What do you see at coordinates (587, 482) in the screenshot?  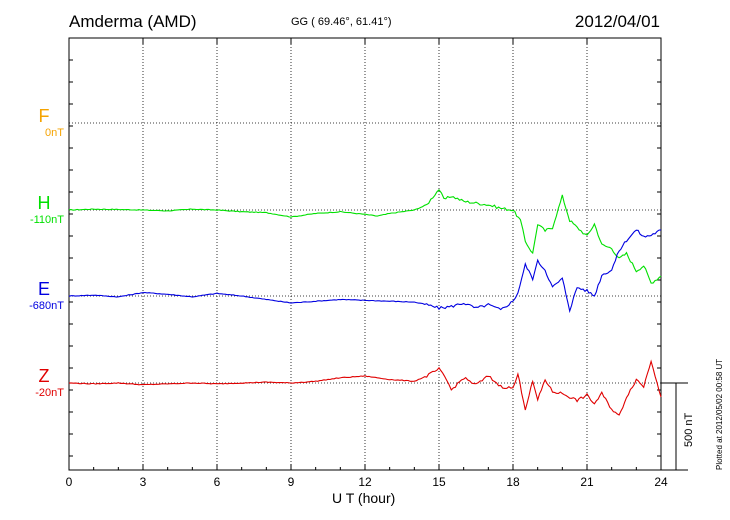 I see `x-tick-label: 21` at bounding box center [587, 482].